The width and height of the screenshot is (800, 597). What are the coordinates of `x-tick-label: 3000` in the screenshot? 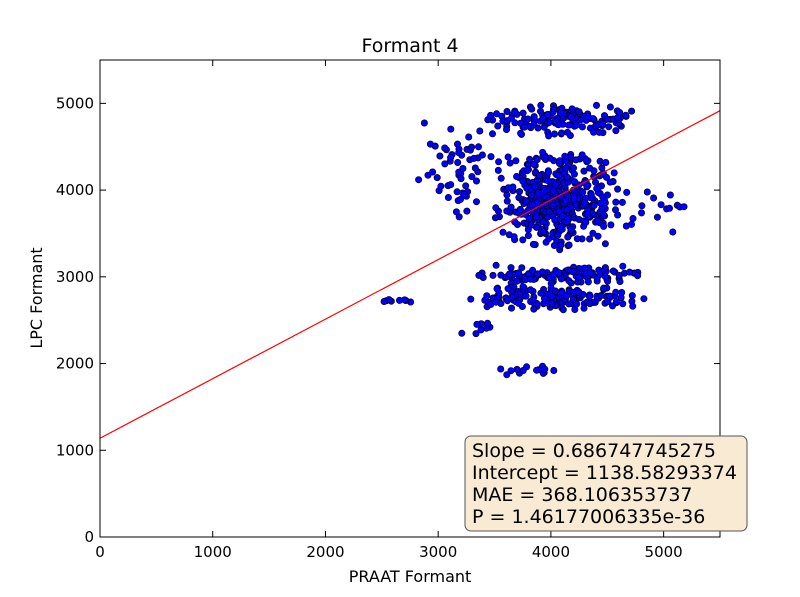 It's located at (438, 552).